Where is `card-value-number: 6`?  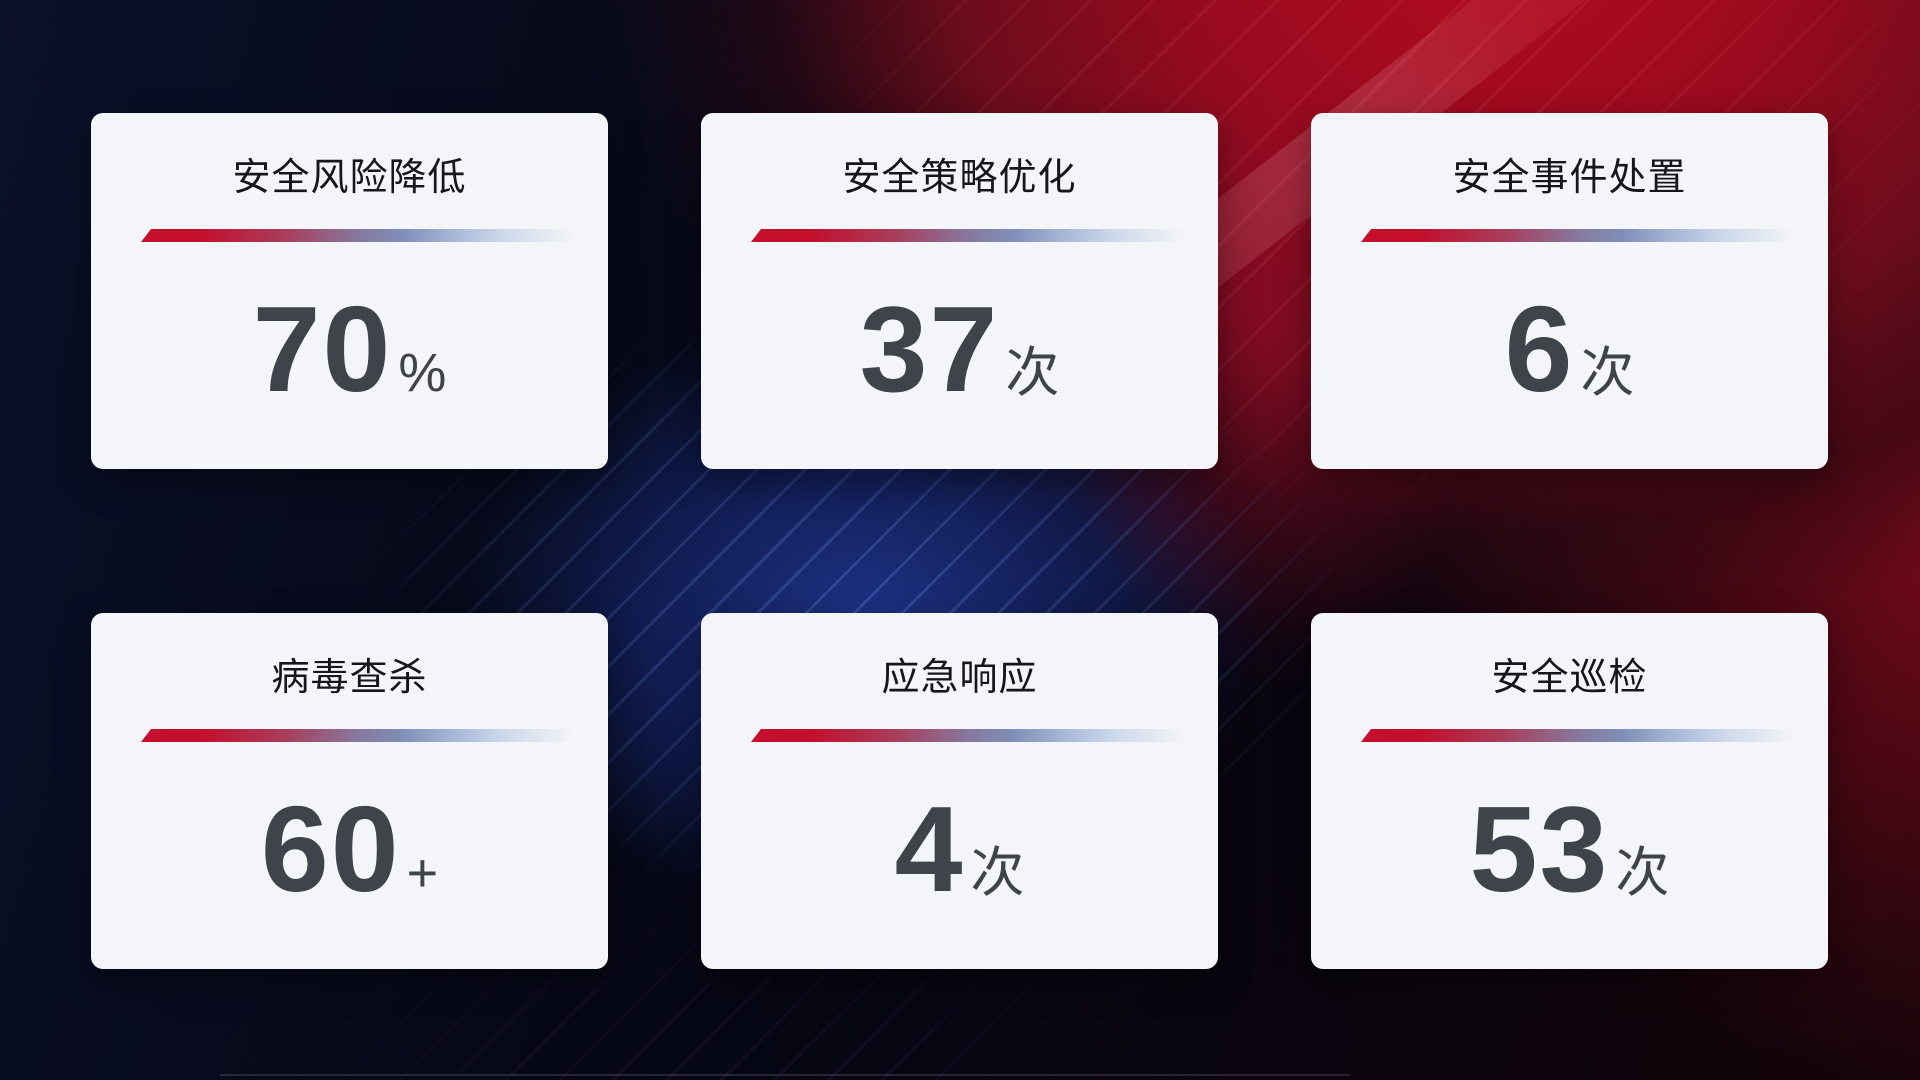 card-value-number: 6 is located at coordinates (1539, 348).